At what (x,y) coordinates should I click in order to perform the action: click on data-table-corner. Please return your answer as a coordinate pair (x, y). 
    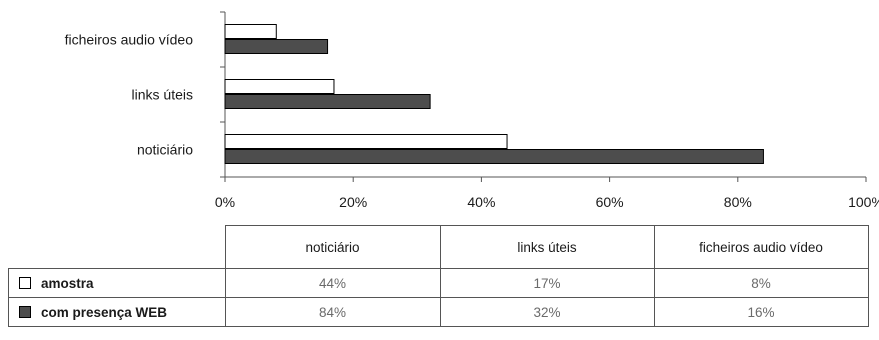
    Looking at the image, I should click on (117, 247).